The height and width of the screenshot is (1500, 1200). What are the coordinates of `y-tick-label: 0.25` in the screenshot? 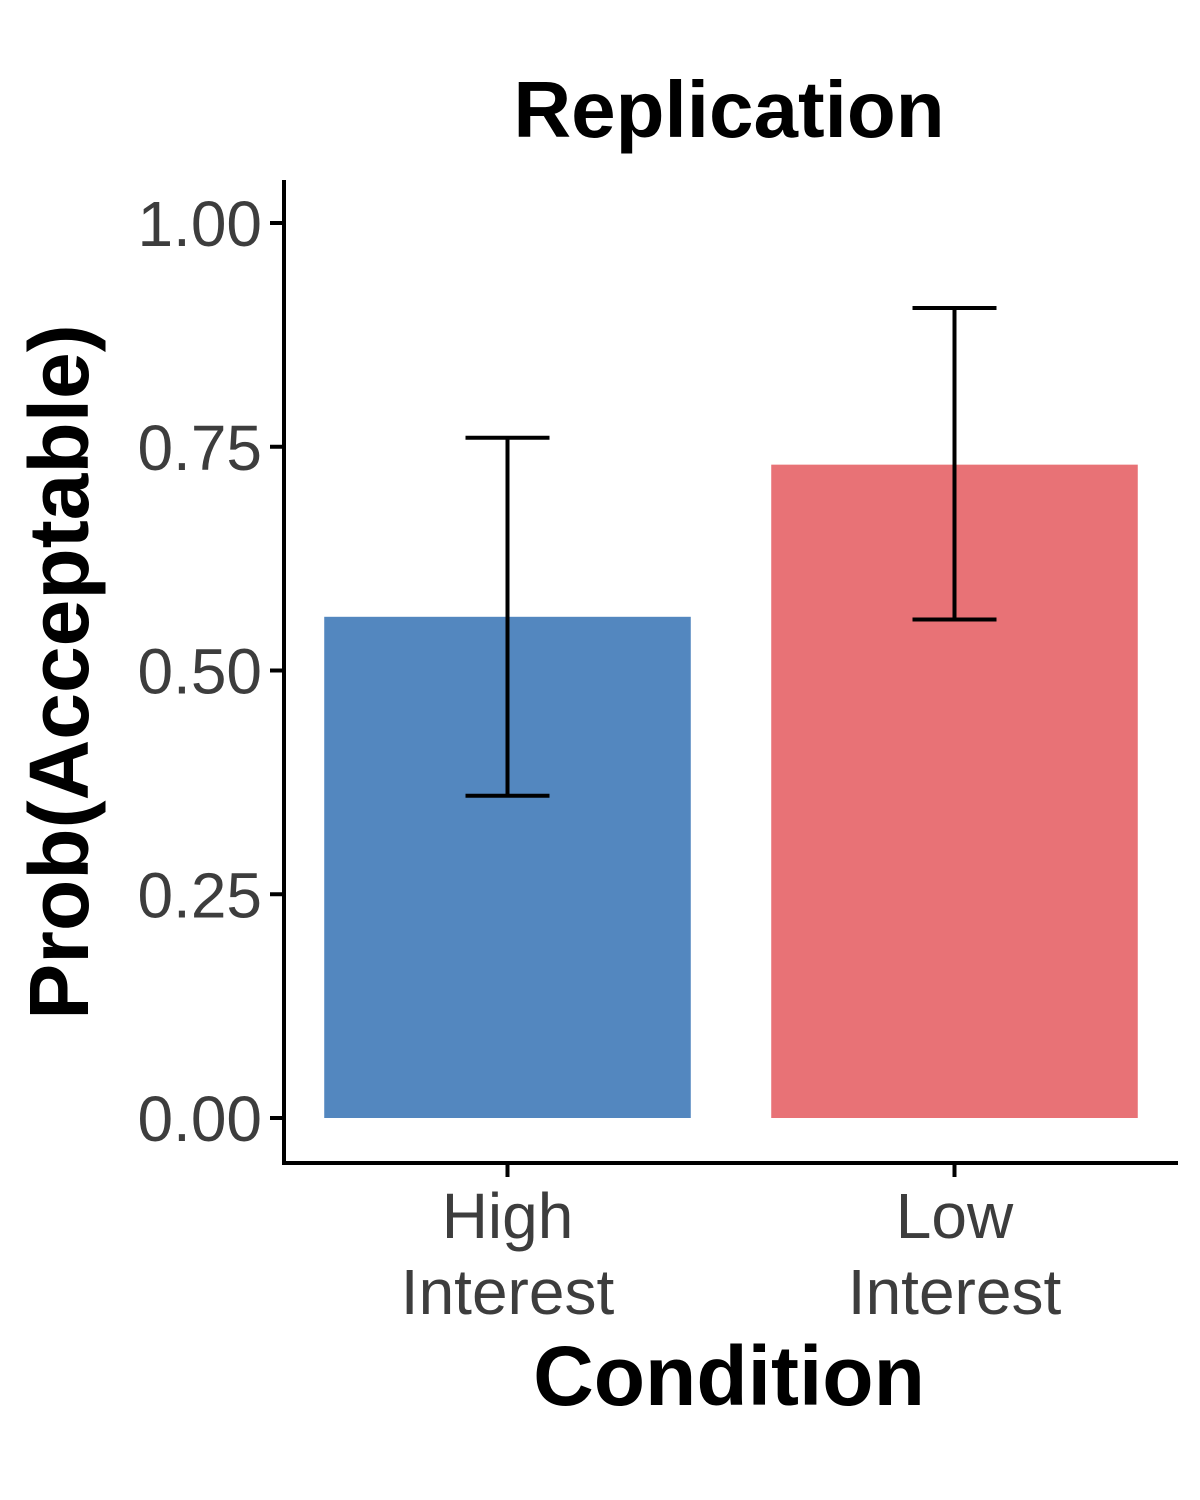 It's located at (199, 895).